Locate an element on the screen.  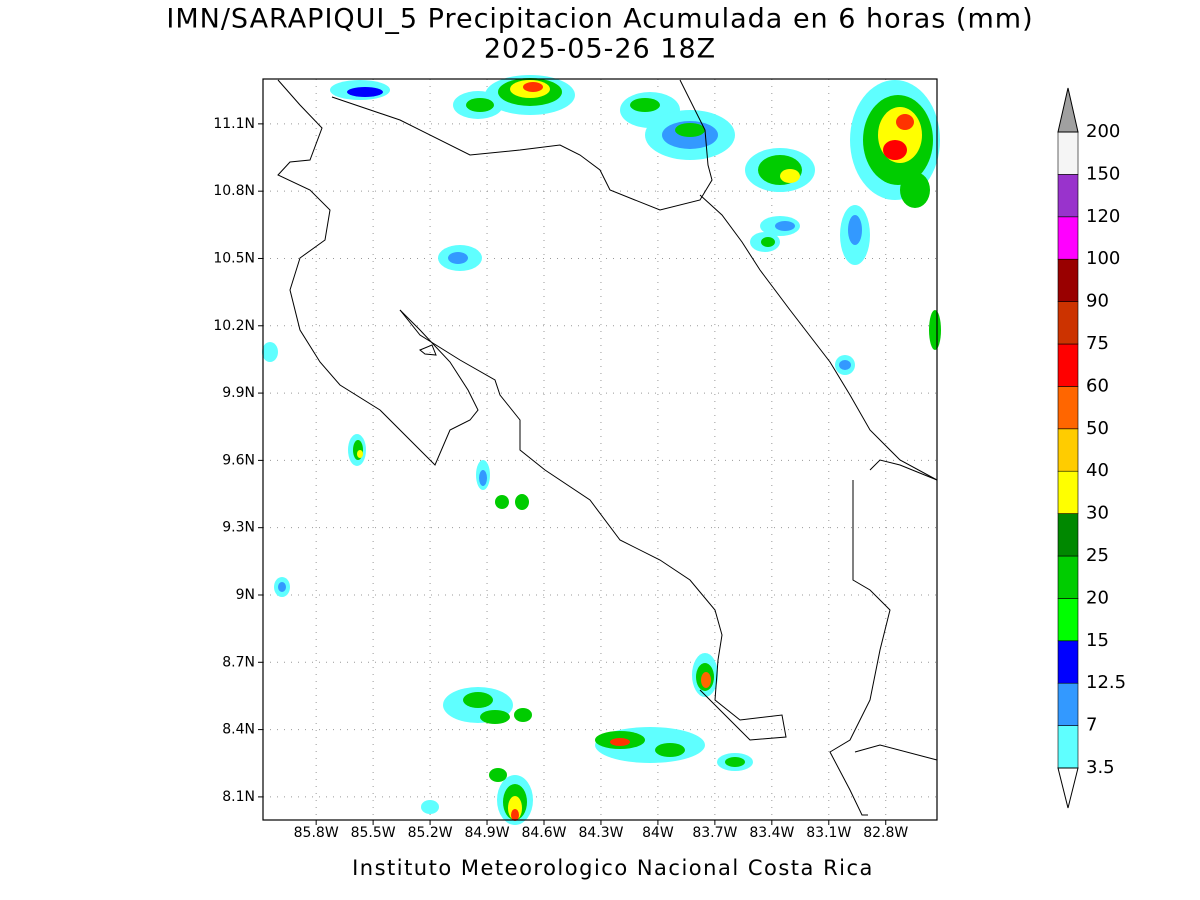
y-tick-label: 9.6N is located at coordinates (238, 460).